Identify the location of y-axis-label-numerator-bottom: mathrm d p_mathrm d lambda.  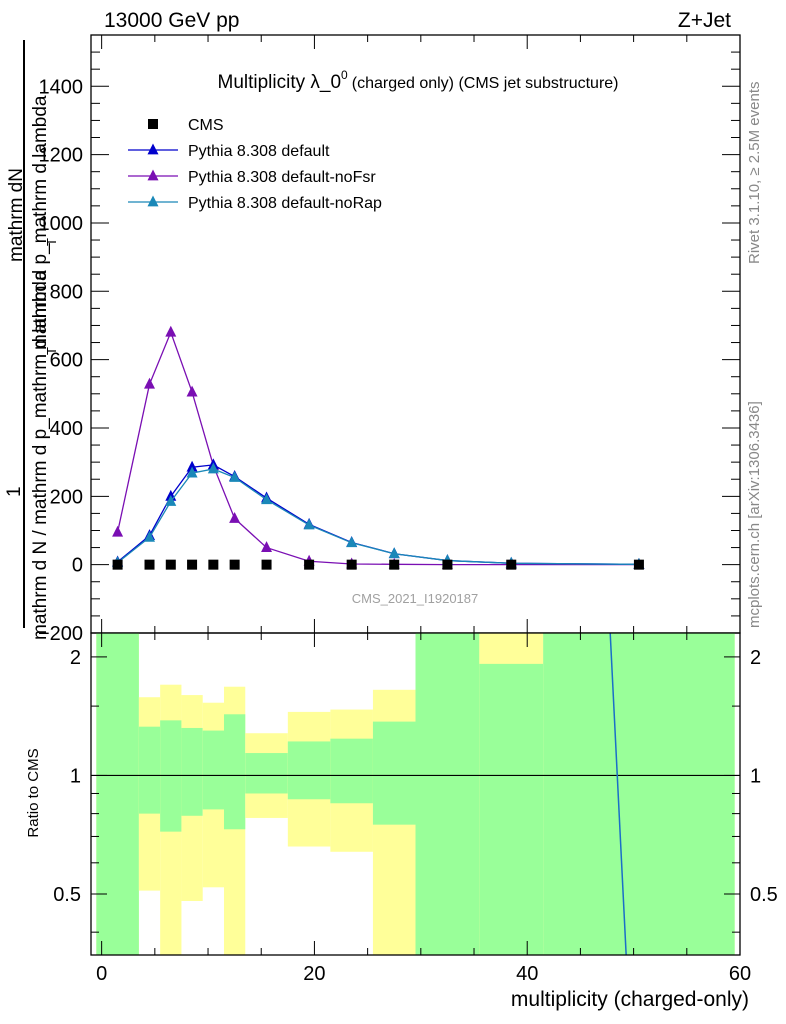
(40, 222).